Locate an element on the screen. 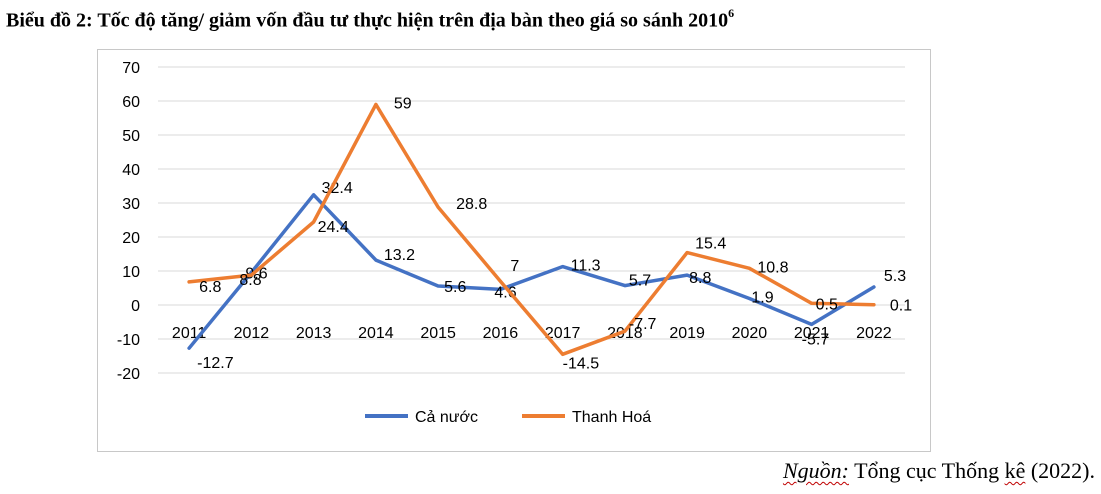  data-label: 4.6 is located at coordinates (505, 292).